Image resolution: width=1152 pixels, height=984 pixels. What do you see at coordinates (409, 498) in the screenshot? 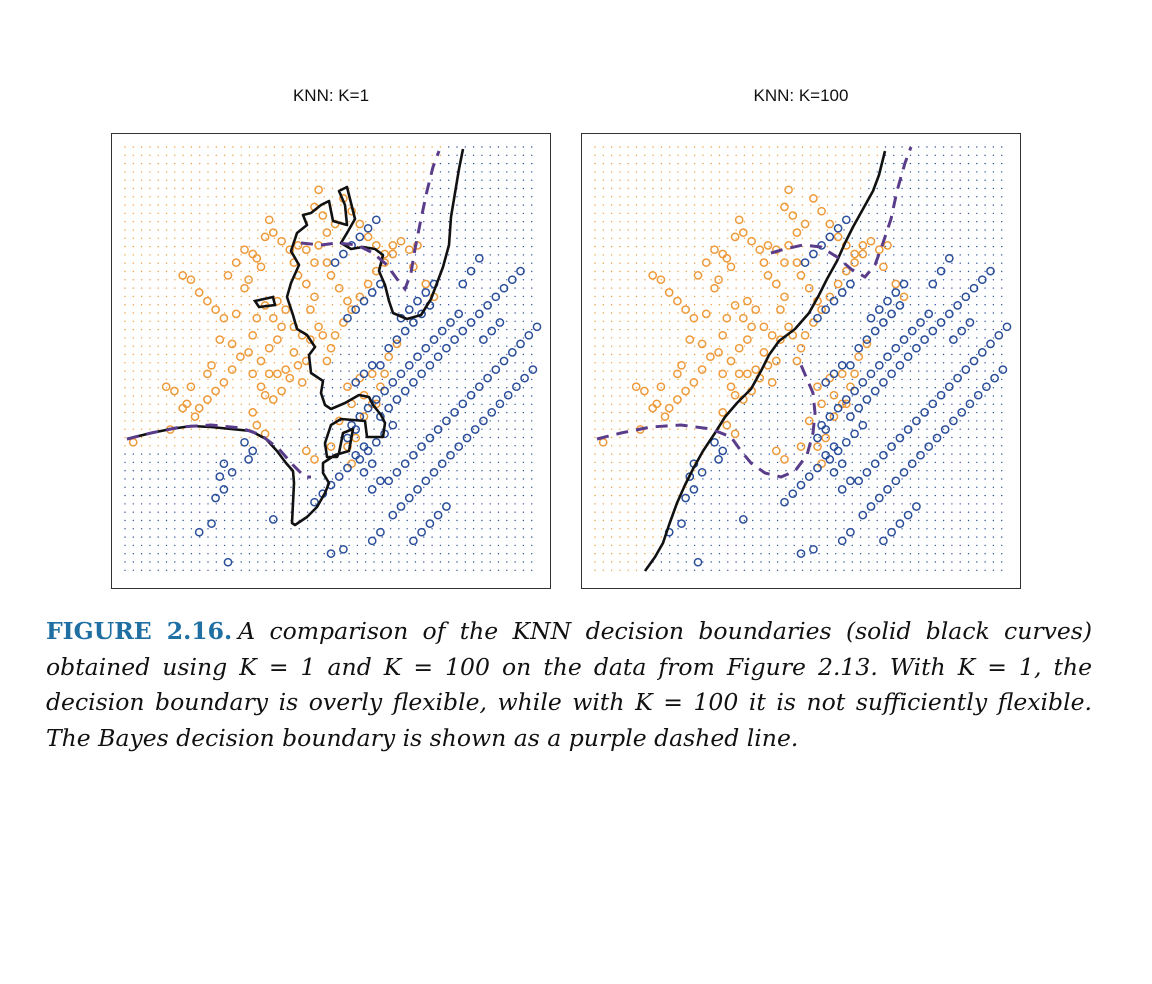
I see `blue-point` at bounding box center [409, 498].